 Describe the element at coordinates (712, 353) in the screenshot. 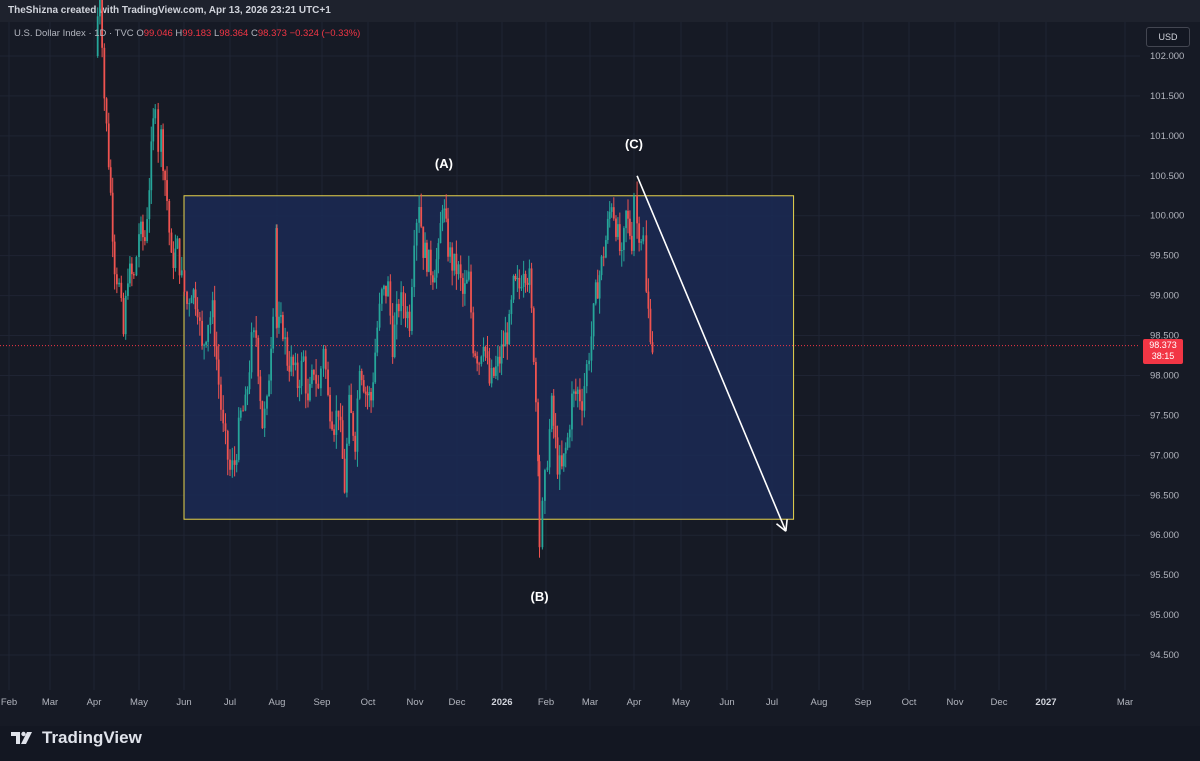

I see `projection-arrow` at that location.